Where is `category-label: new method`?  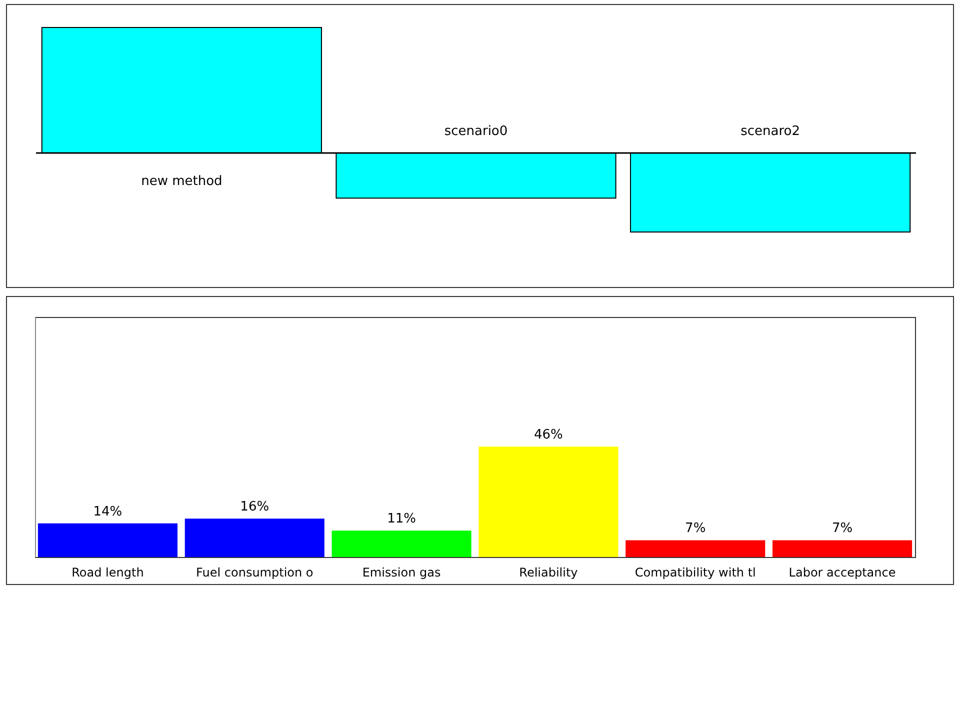 category-label: new method is located at coordinates (181, 181).